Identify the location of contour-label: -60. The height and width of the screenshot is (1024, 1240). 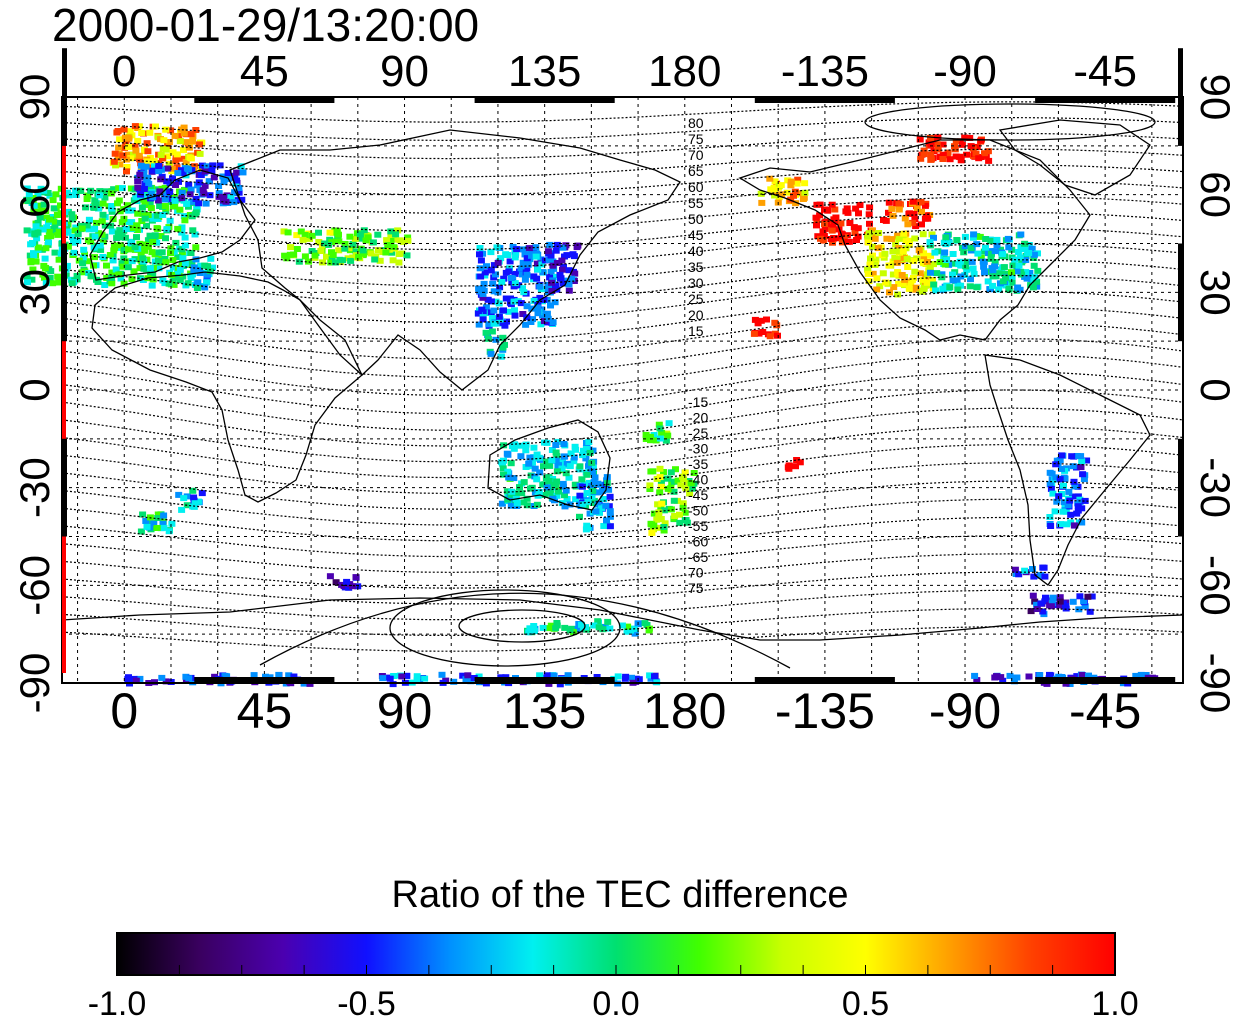
(698, 542).